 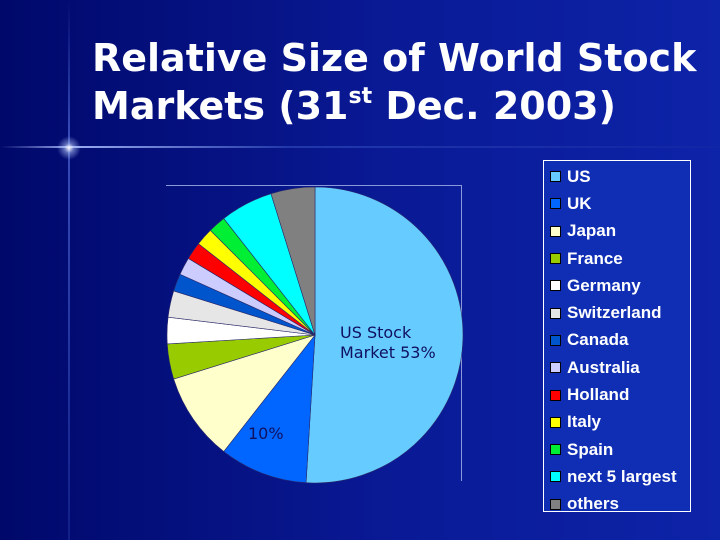 I want to click on legend-item-others: others, so click(x=617, y=504).